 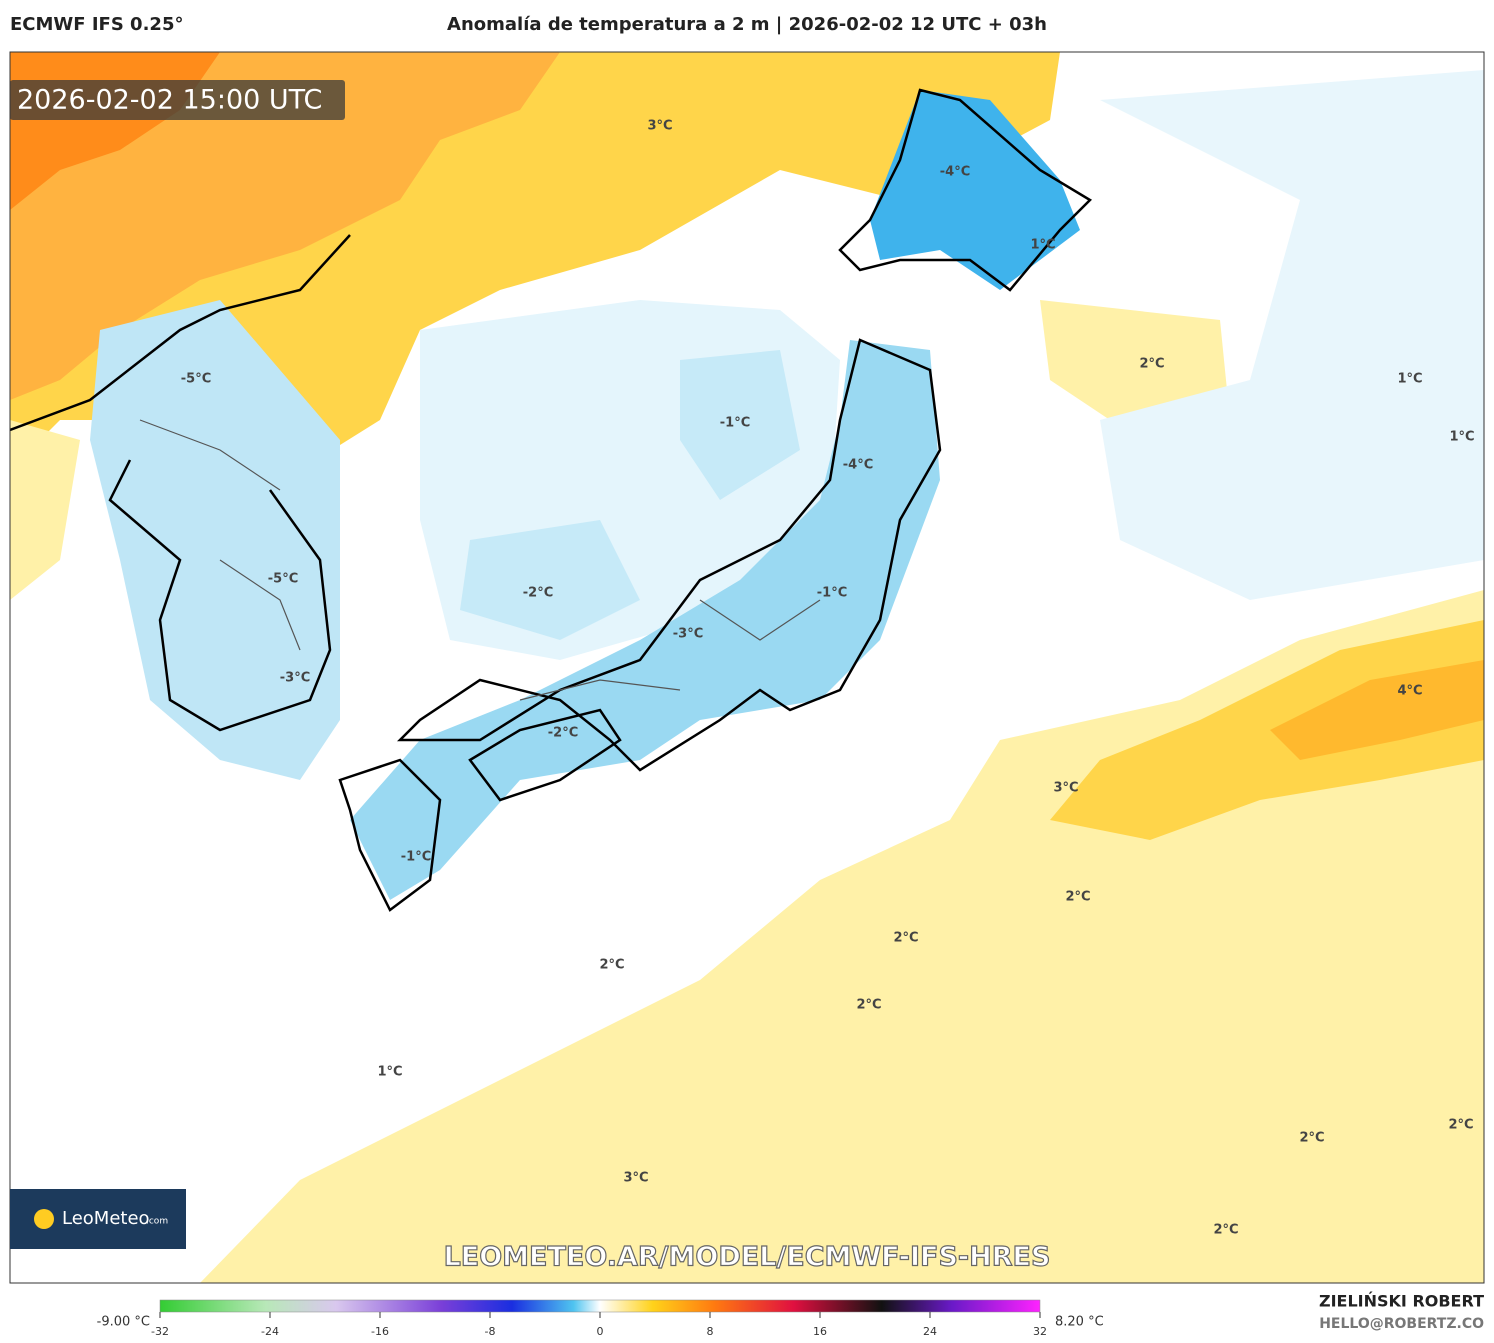 What do you see at coordinates (1079, 1322) in the screenshot?
I see `colorbar-max: 8.20 °C` at bounding box center [1079, 1322].